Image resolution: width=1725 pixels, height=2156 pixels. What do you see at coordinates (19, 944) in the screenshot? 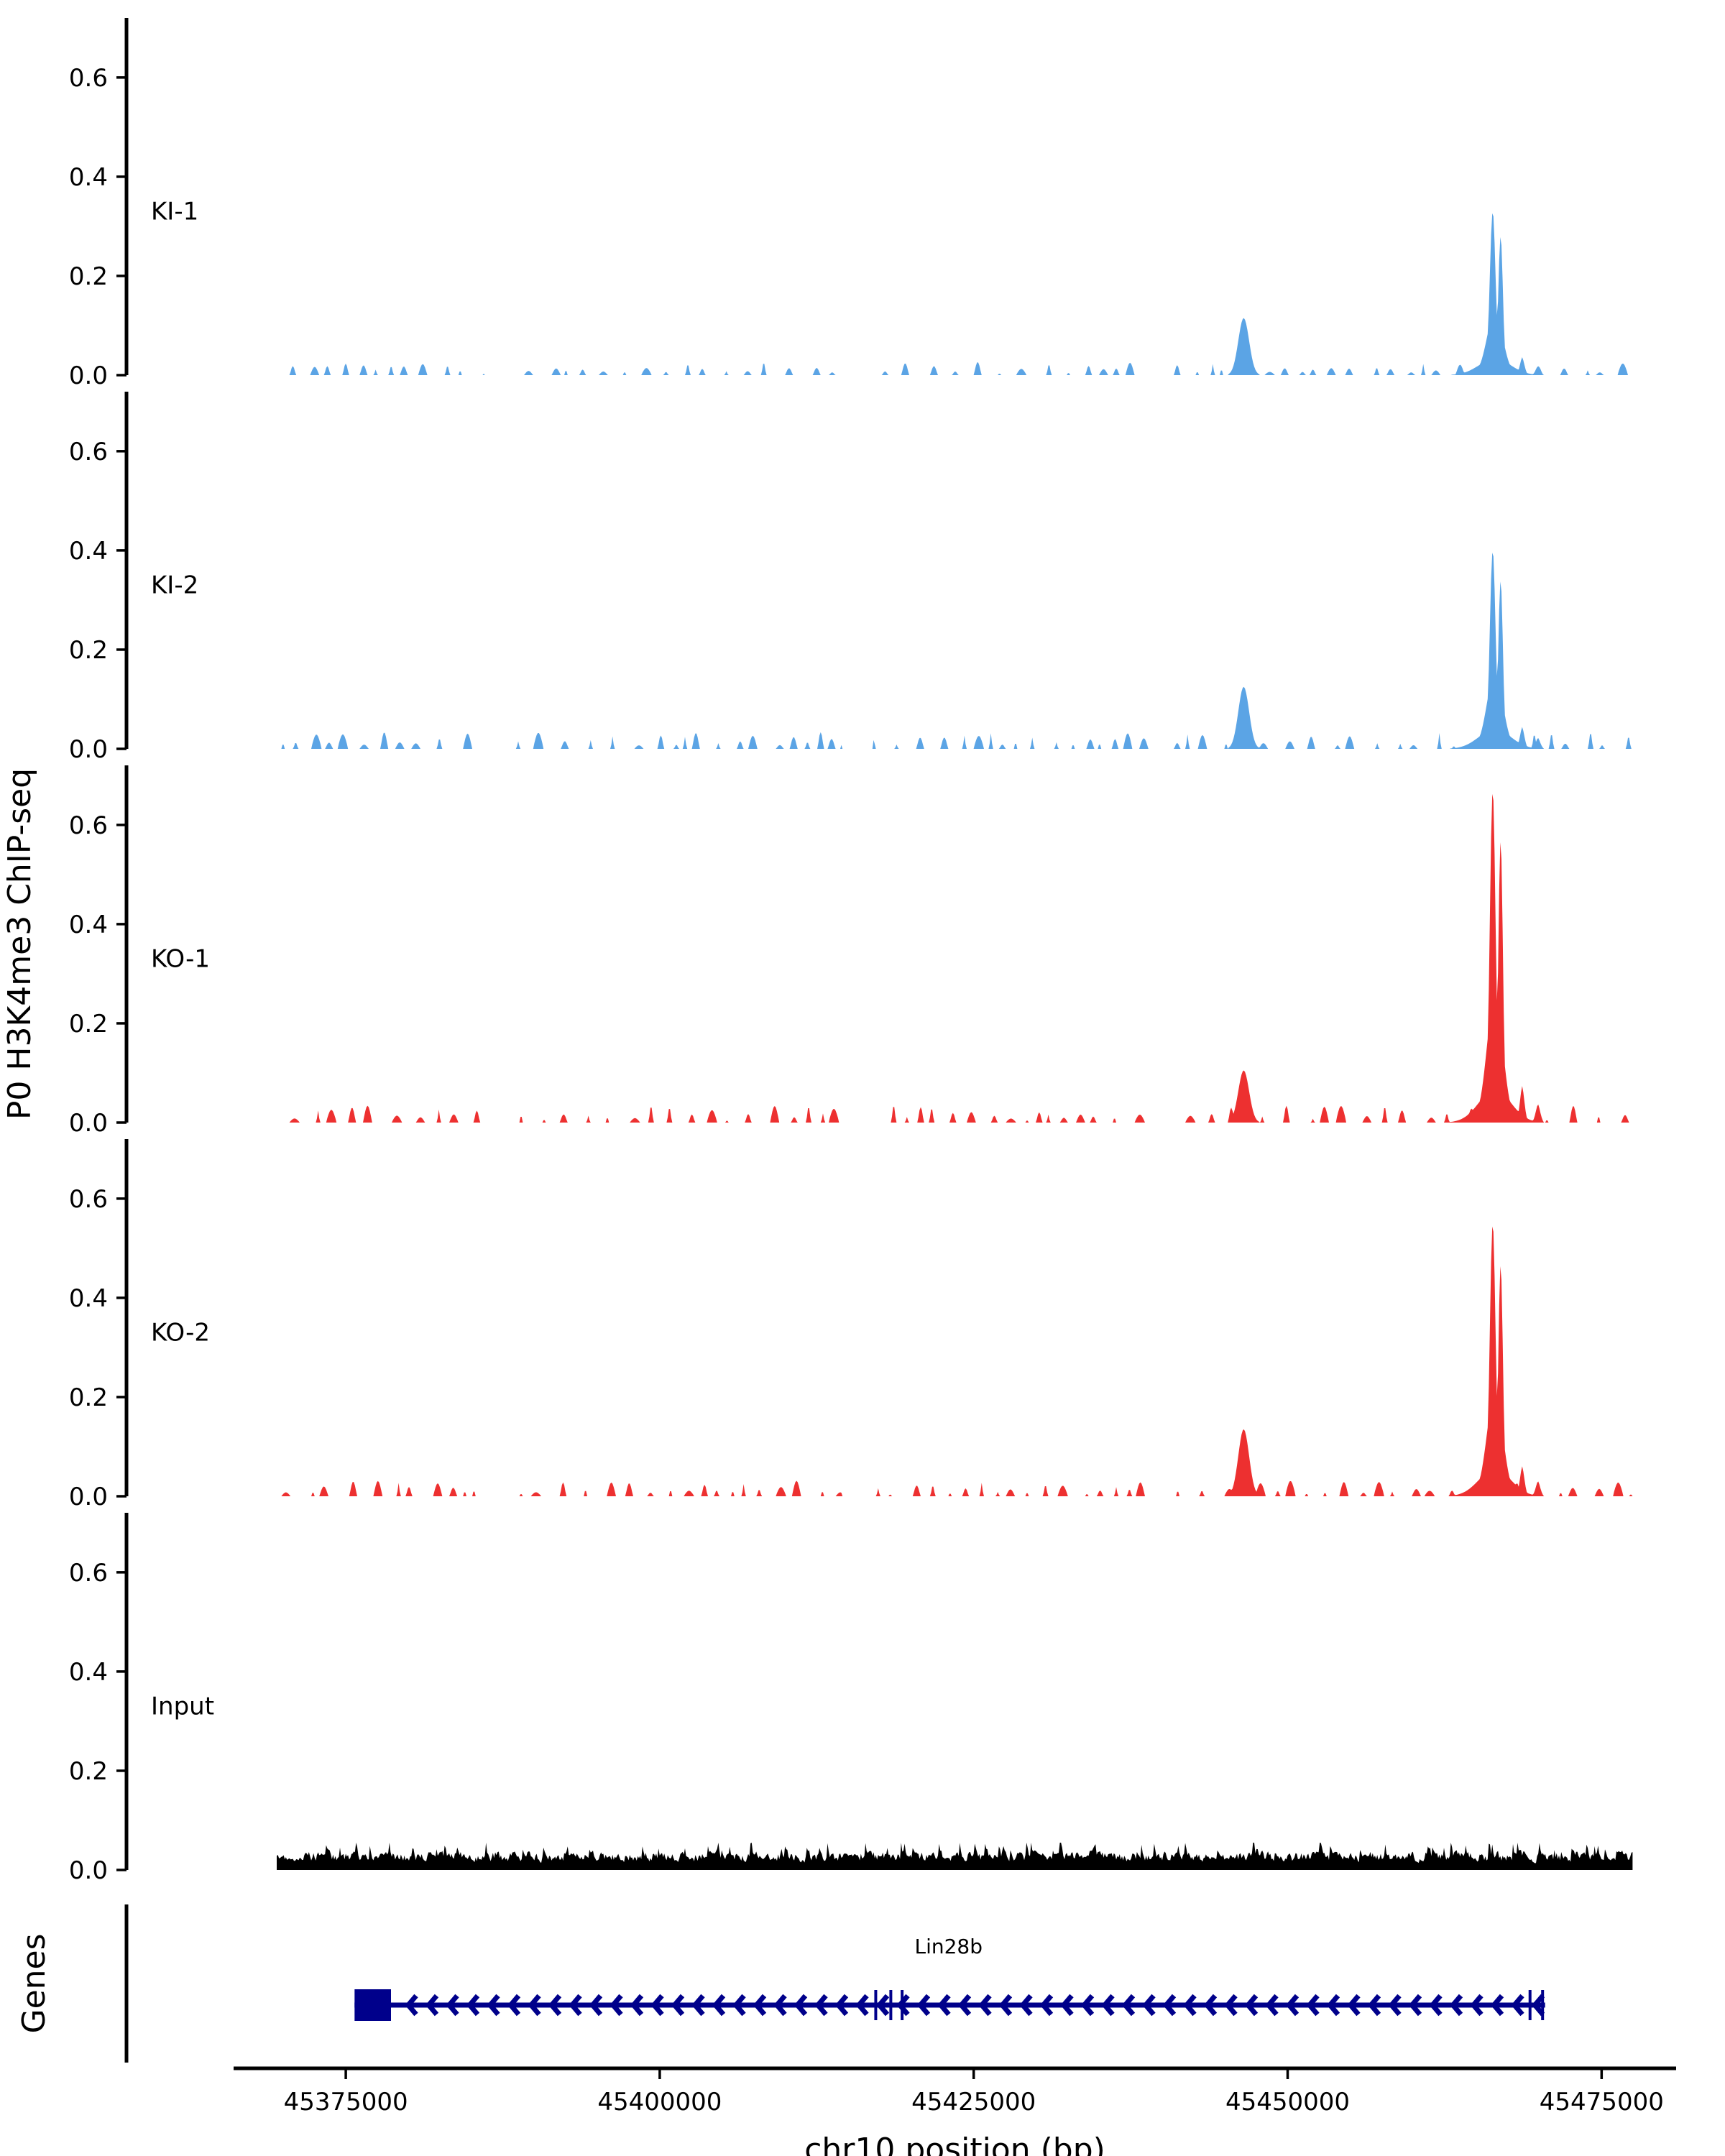
I see `y-axis-label: P0 H3K4me3 ChIP-seq` at bounding box center [19, 944].